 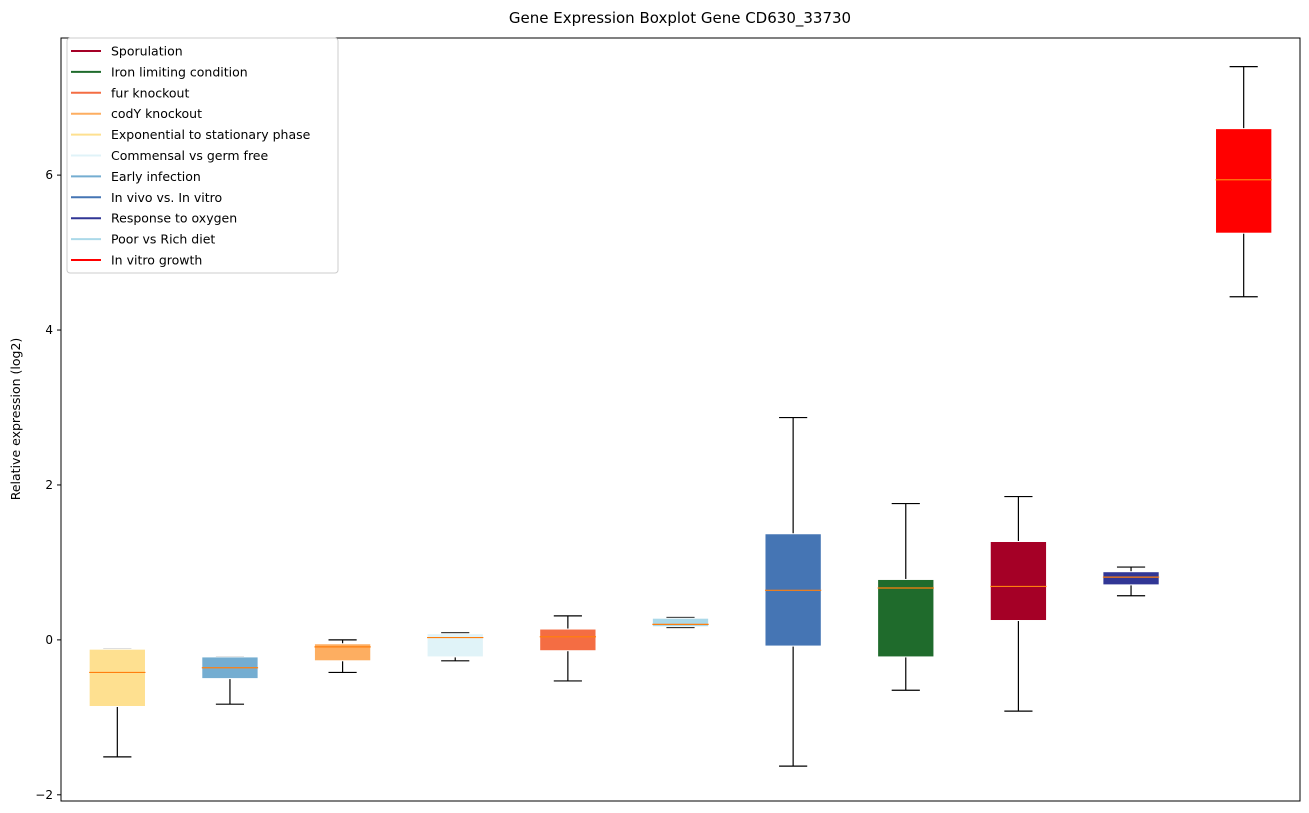 What do you see at coordinates (156, 113) in the screenshot?
I see `legend-label: codY knockout` at bounding box center [156, 113].